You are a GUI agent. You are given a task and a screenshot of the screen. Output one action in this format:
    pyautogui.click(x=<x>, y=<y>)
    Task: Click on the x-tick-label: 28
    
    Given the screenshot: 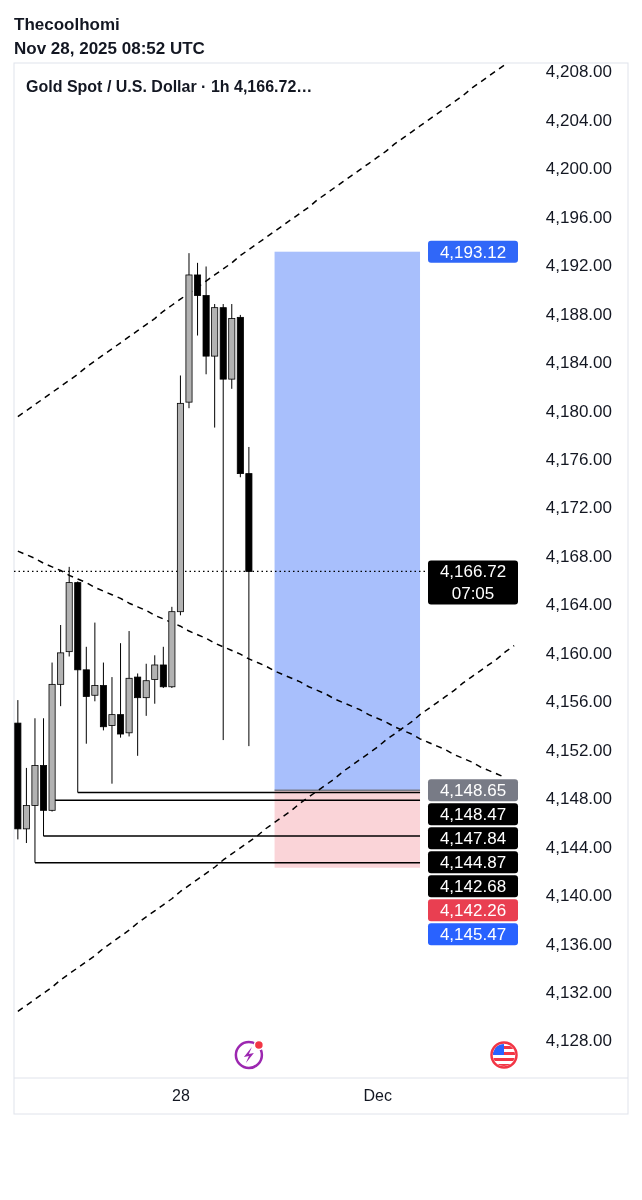 What is the action you would take?
    pyautogui.click(x=181, y=1096)
    